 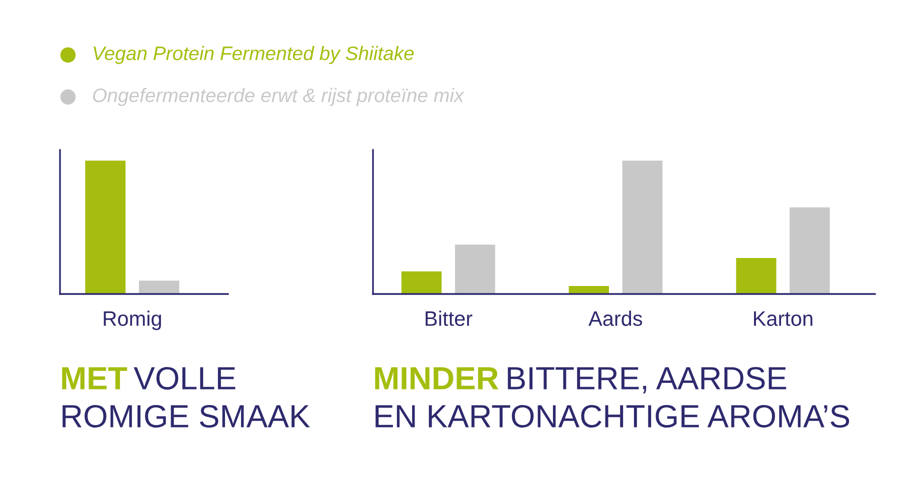 What do you see at coordinates (132, 320) in the screenshot?
I see `x-tick-label: Romig` at bounding box center [132, 320].